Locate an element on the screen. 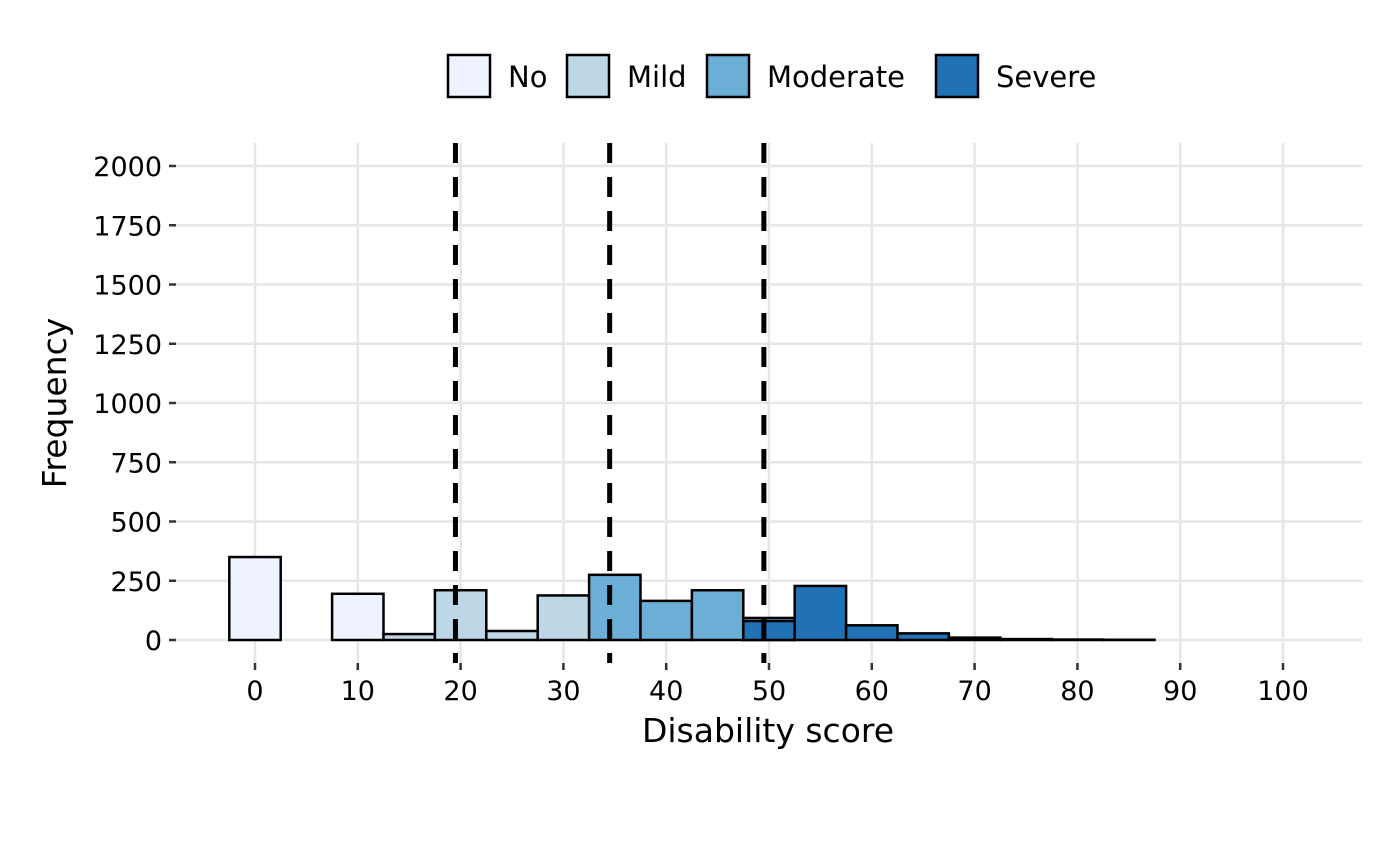 Image resolution: width=1400 pixels, height=866 pixels. x-tick-label: 80 is located at coordinates (1077, 691).